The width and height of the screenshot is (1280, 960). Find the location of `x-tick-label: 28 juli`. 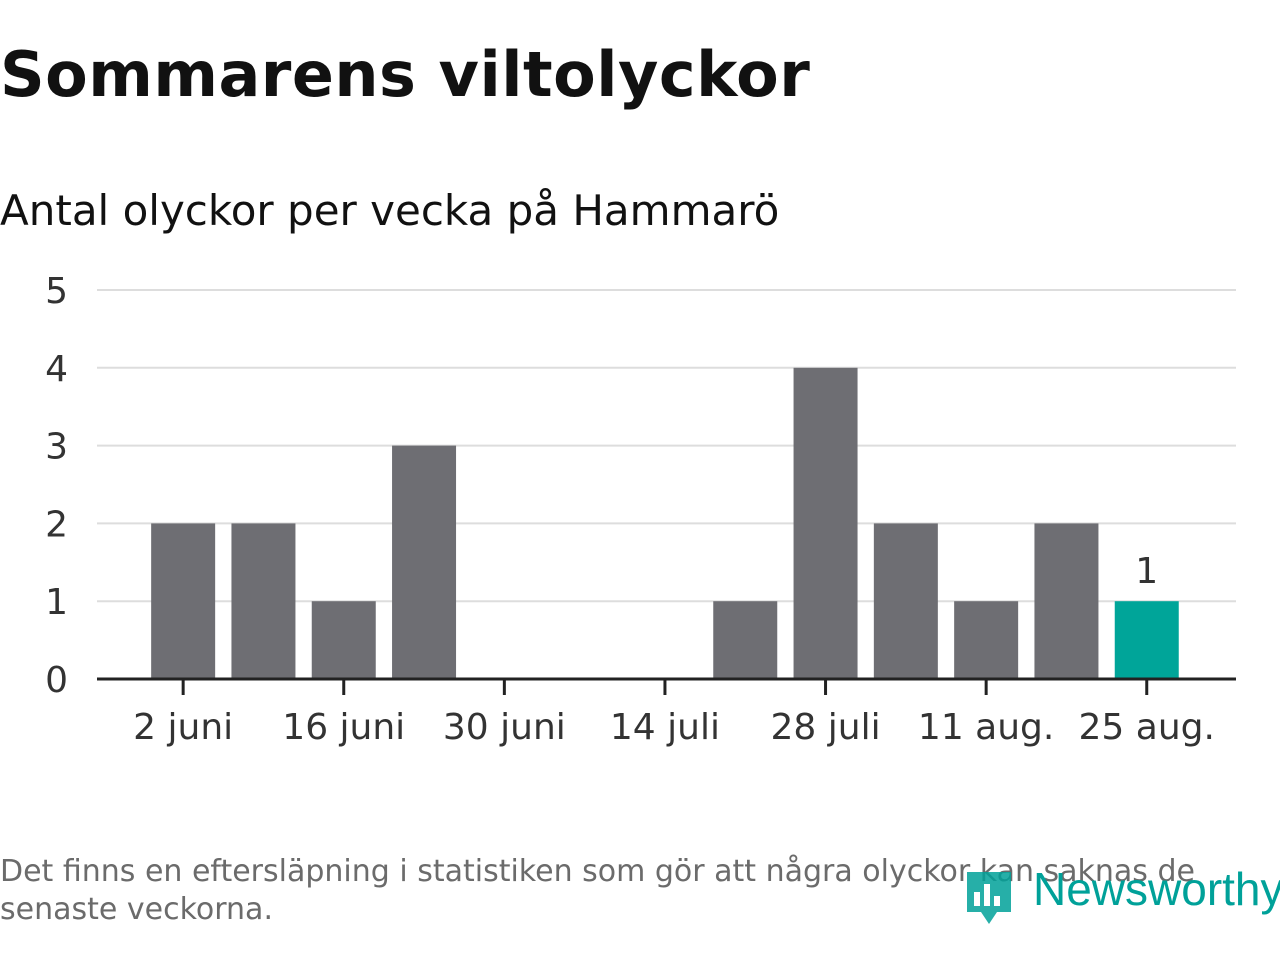

x-tick-label: 28 juli is located at coordinates (826, 727).